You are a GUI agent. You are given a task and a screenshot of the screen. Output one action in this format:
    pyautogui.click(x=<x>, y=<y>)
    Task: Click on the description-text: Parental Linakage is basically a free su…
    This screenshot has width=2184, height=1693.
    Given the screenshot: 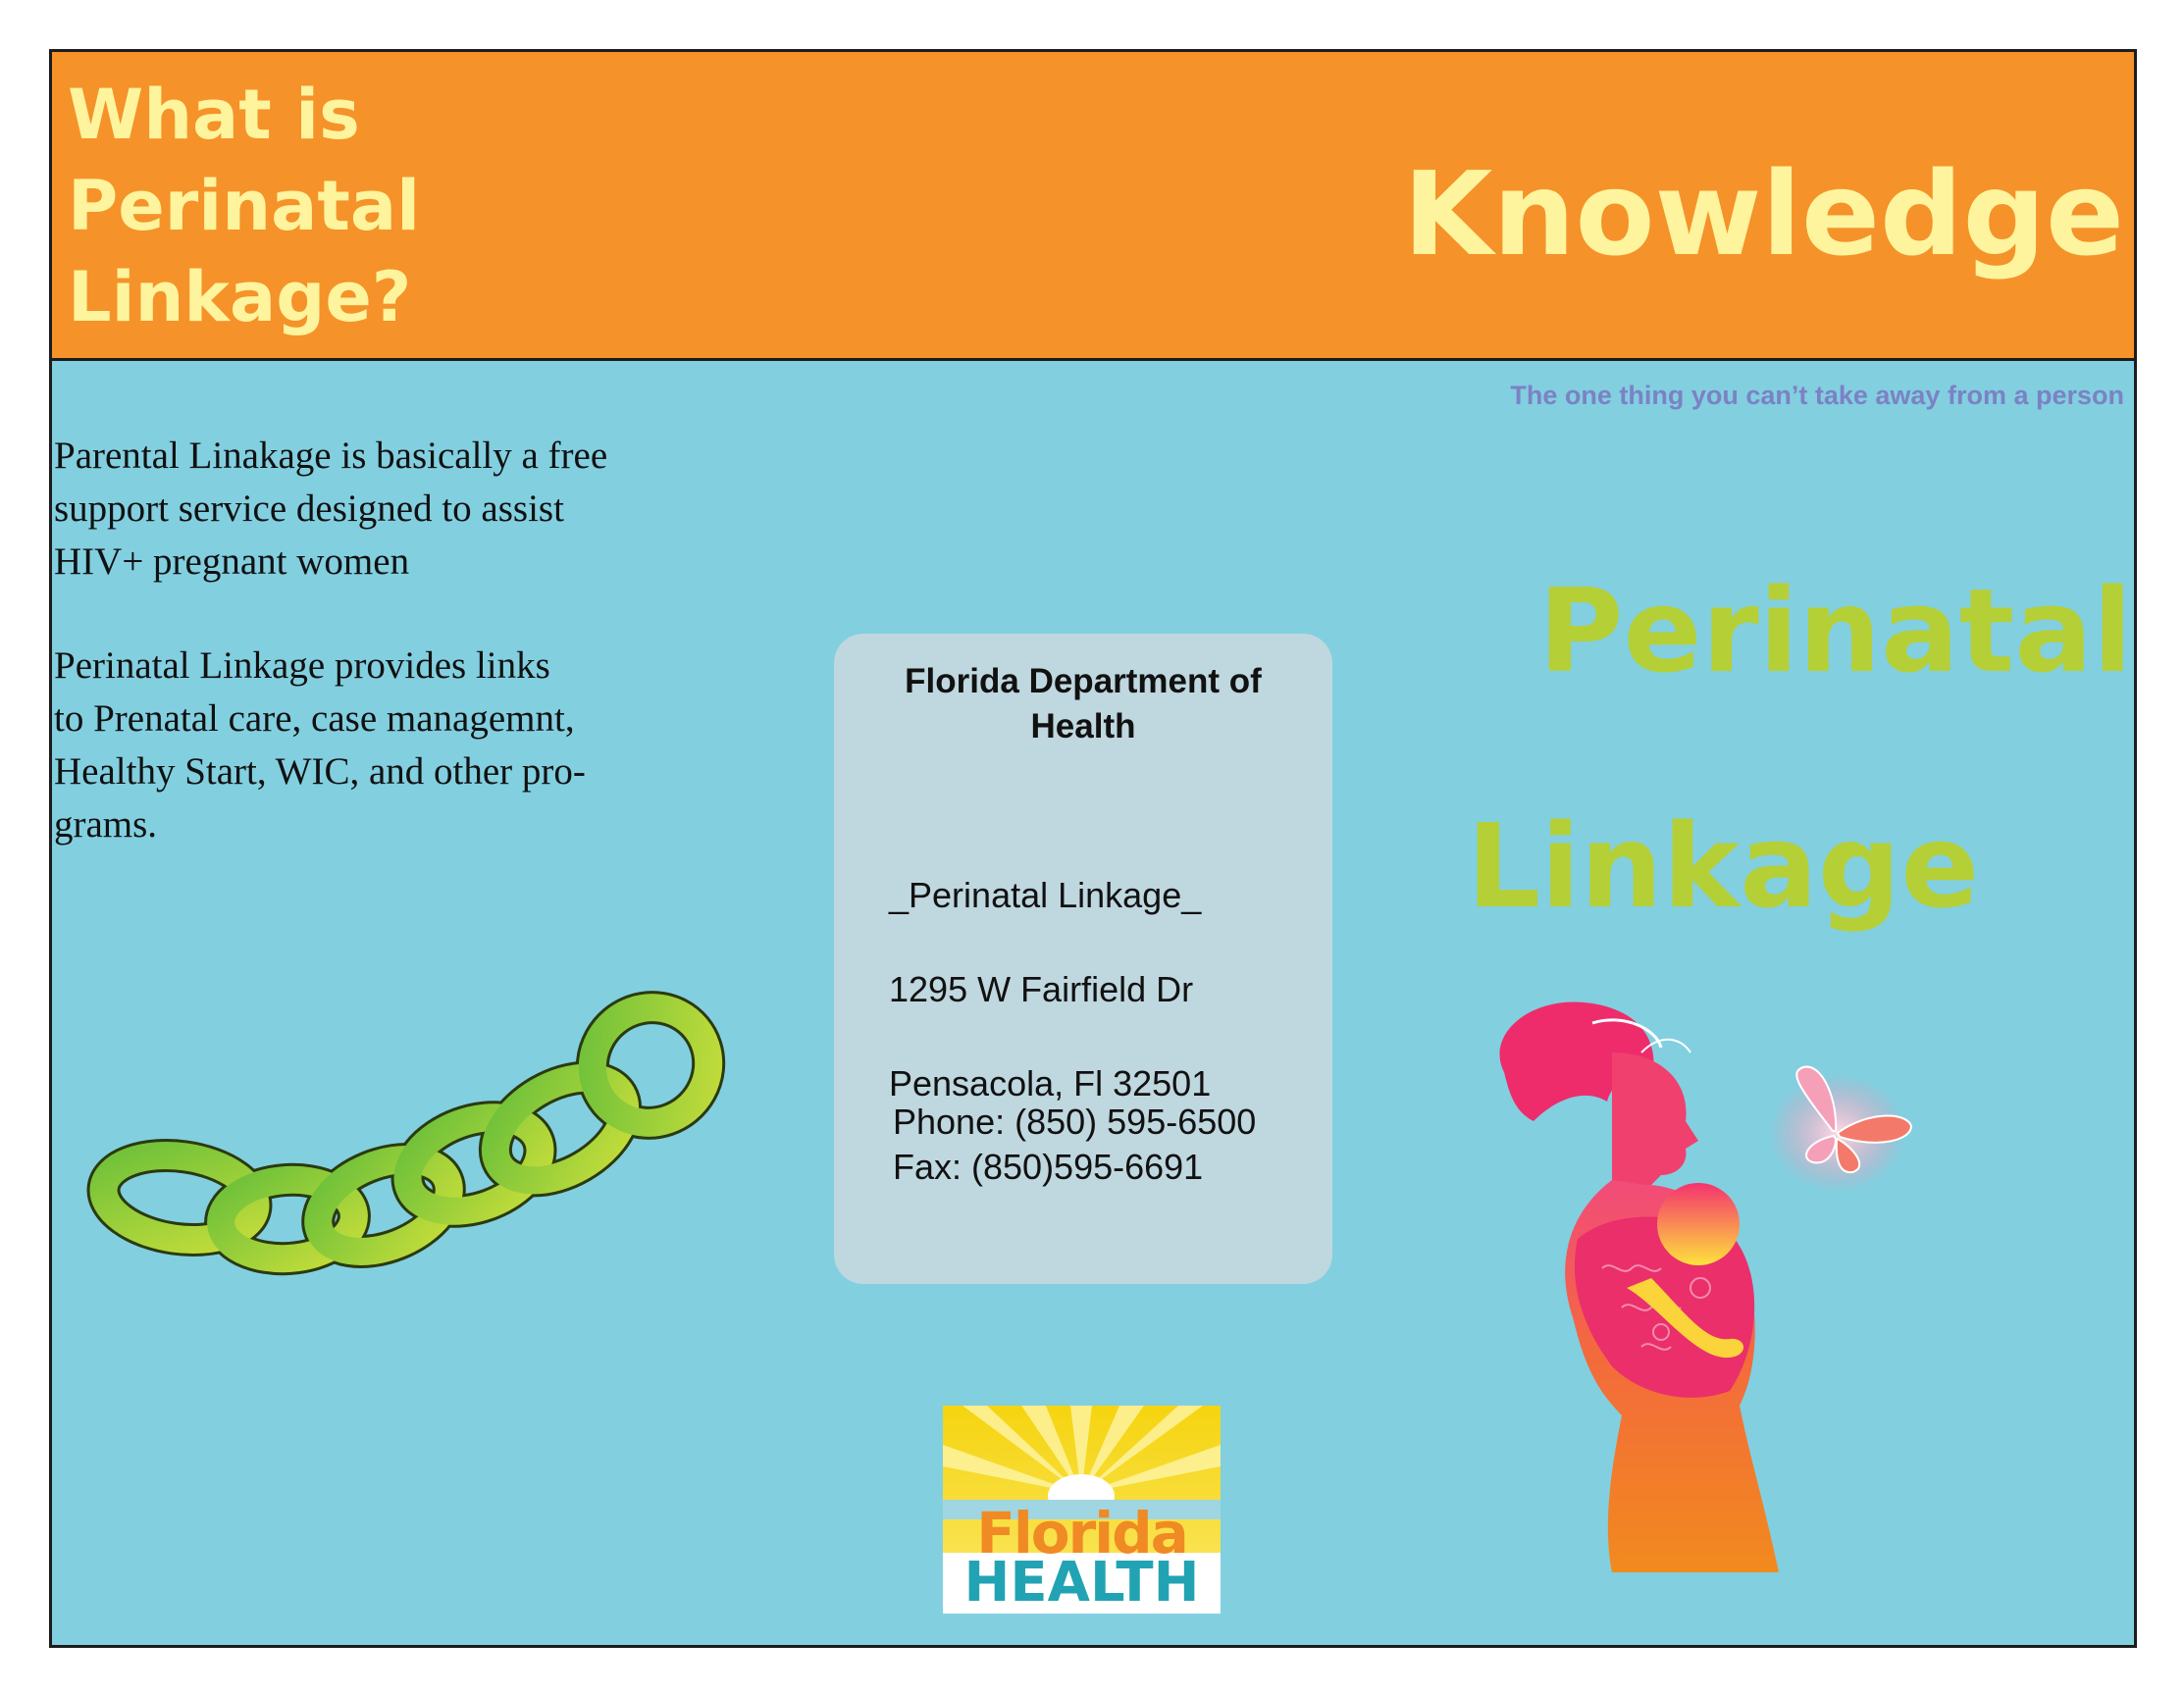 What is the action you would take?
    pyautogui.click(x=387, y=666)
    